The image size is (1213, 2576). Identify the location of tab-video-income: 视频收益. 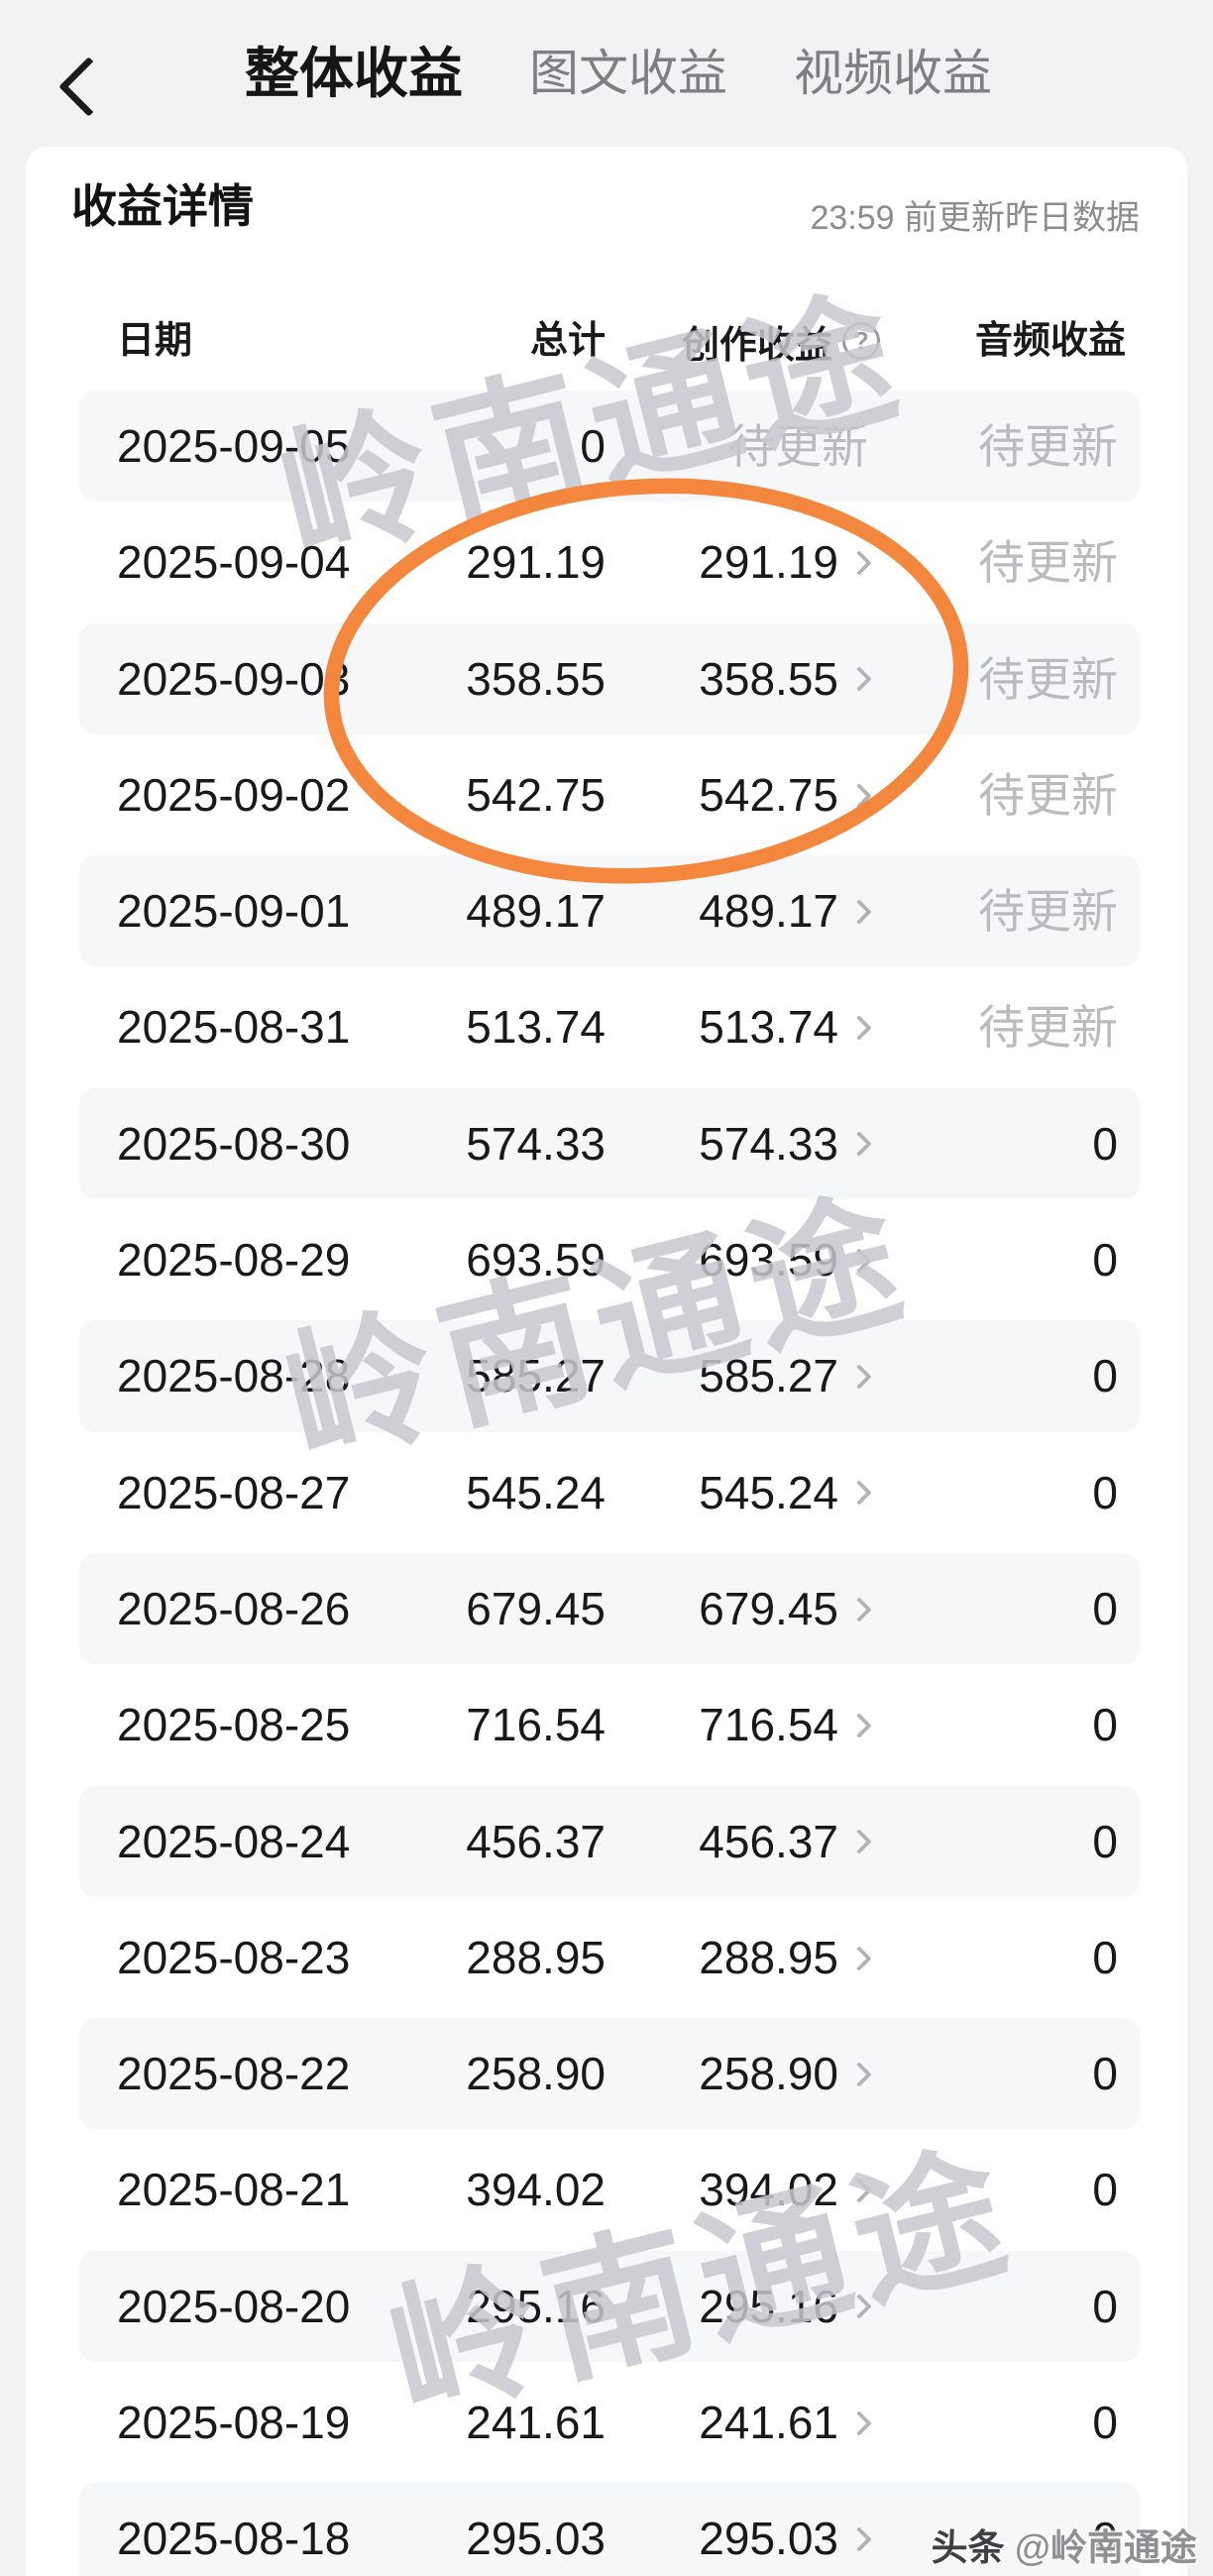
(894, 73).